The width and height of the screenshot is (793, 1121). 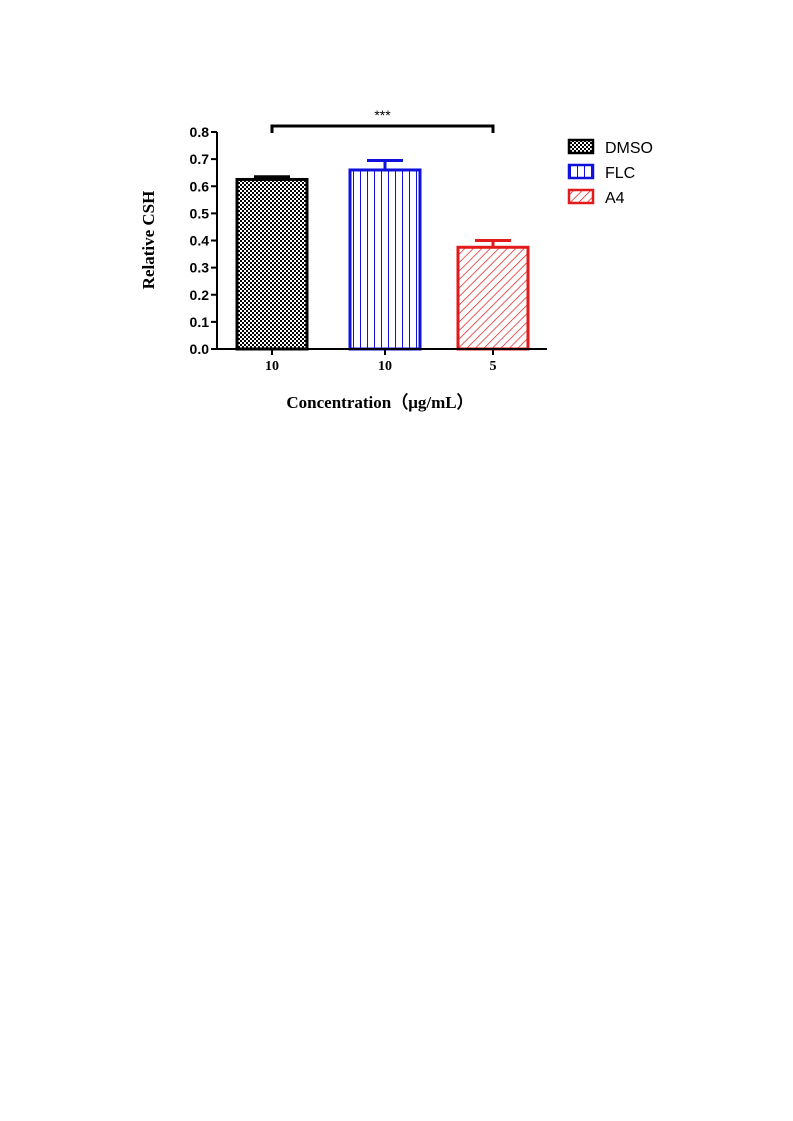 I want to click on legend: DMSO FLC A4, so click(x=610, y=172).